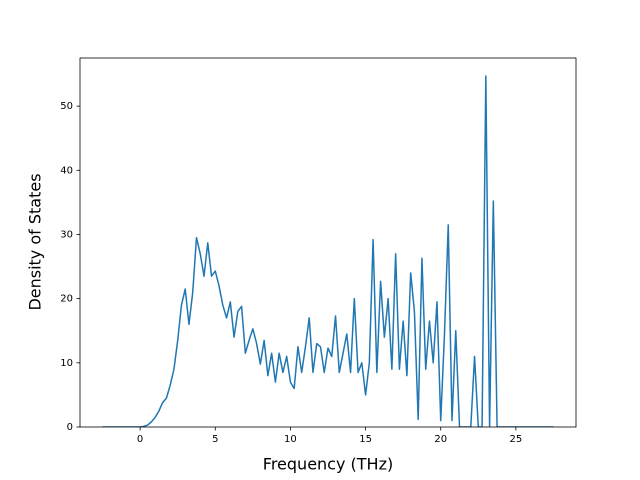  What do you see at coordinates (440, 439) in the screenshot?
I see `x-tick-label: 20` at bounding box center [440, 439].